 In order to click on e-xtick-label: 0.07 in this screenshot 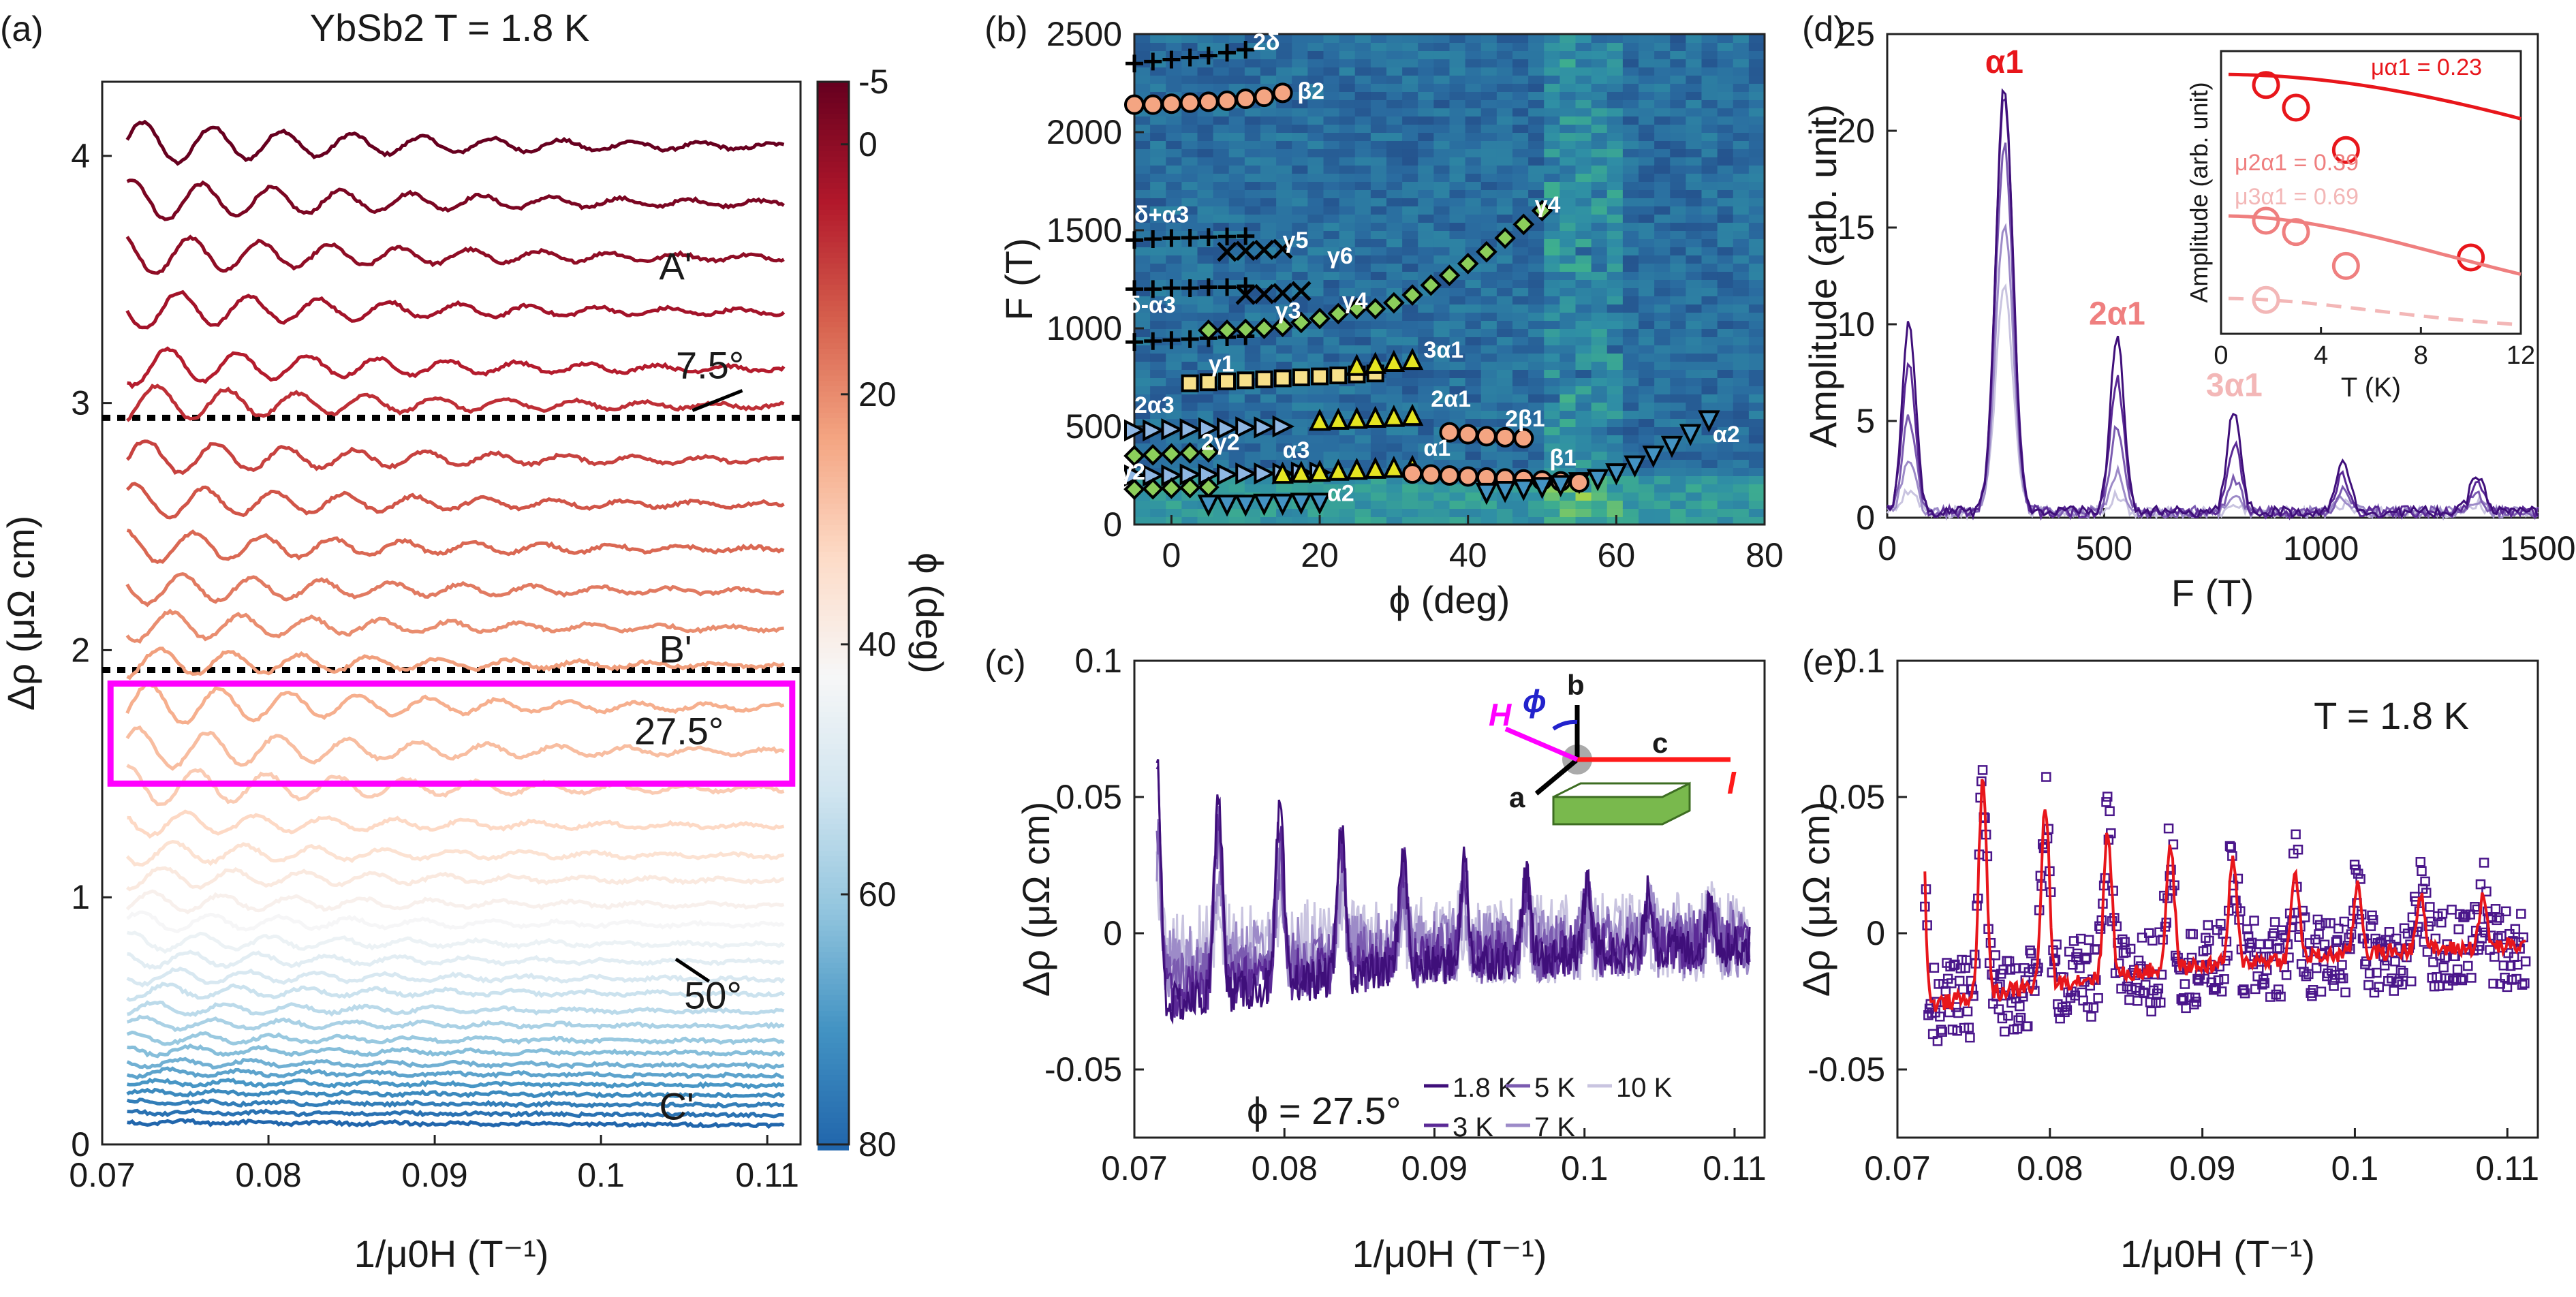, I will do `click(1897, 1168)`.